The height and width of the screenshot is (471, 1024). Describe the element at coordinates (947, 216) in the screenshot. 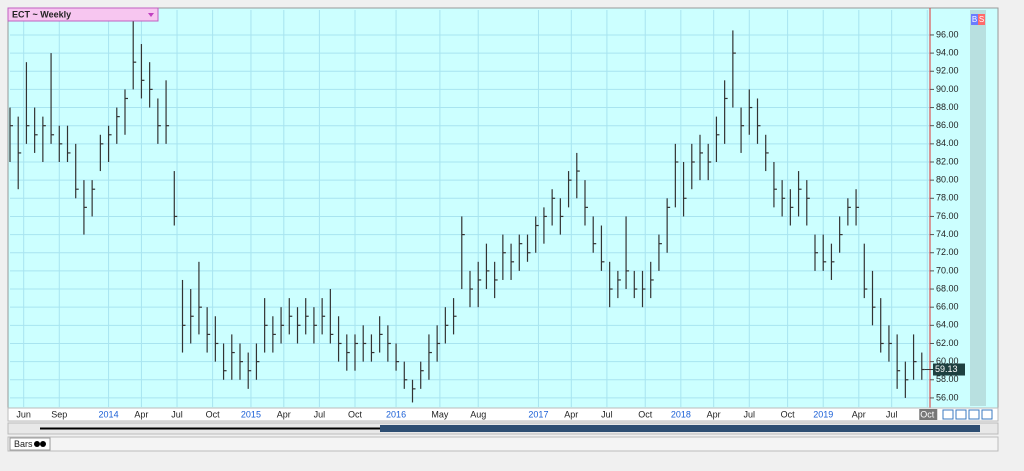

I see `y-tick-label: 76.00` at that location.